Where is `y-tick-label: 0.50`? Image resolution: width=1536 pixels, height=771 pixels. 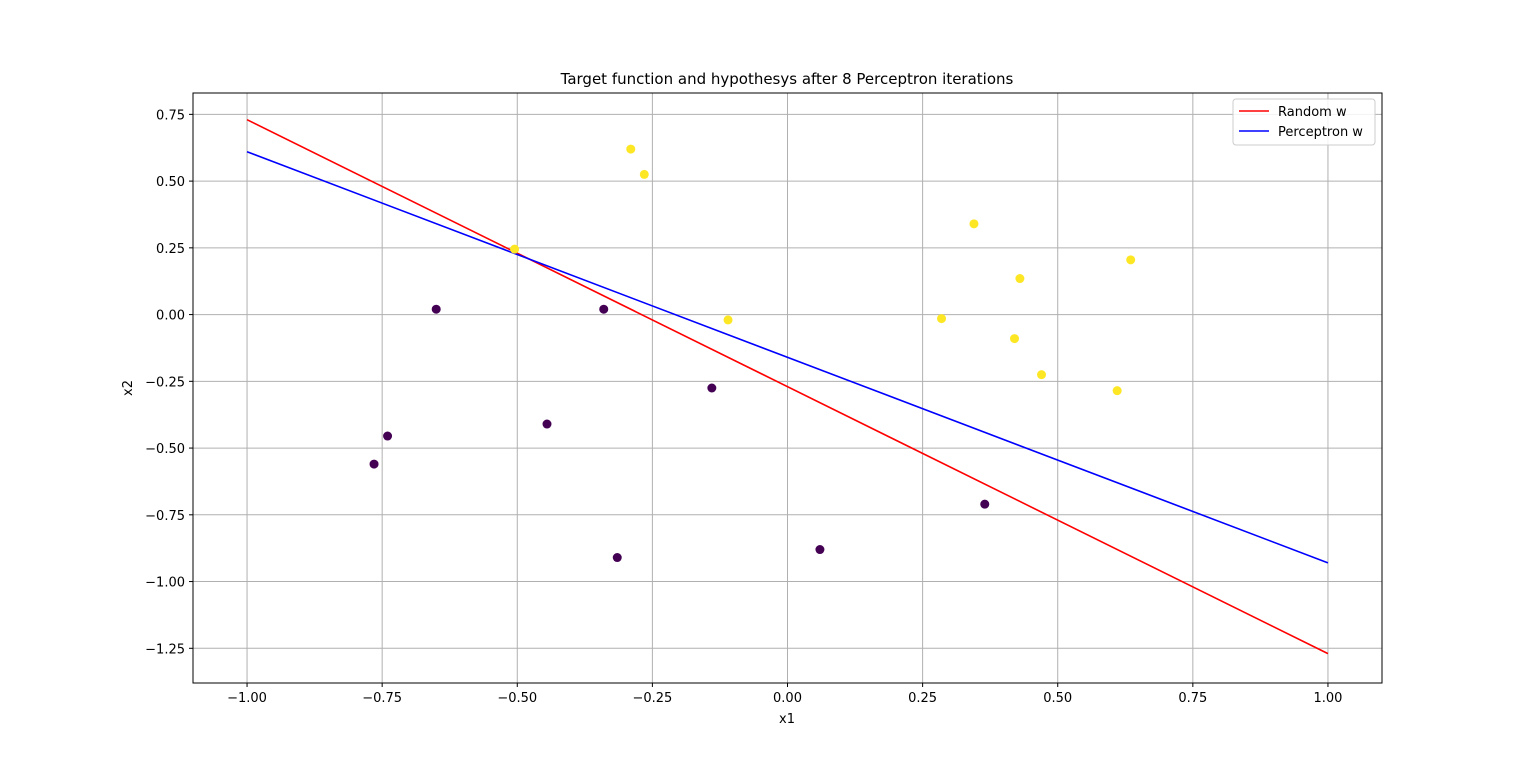
y-tick-label: 0.50 is located at coordinates (170, 182).